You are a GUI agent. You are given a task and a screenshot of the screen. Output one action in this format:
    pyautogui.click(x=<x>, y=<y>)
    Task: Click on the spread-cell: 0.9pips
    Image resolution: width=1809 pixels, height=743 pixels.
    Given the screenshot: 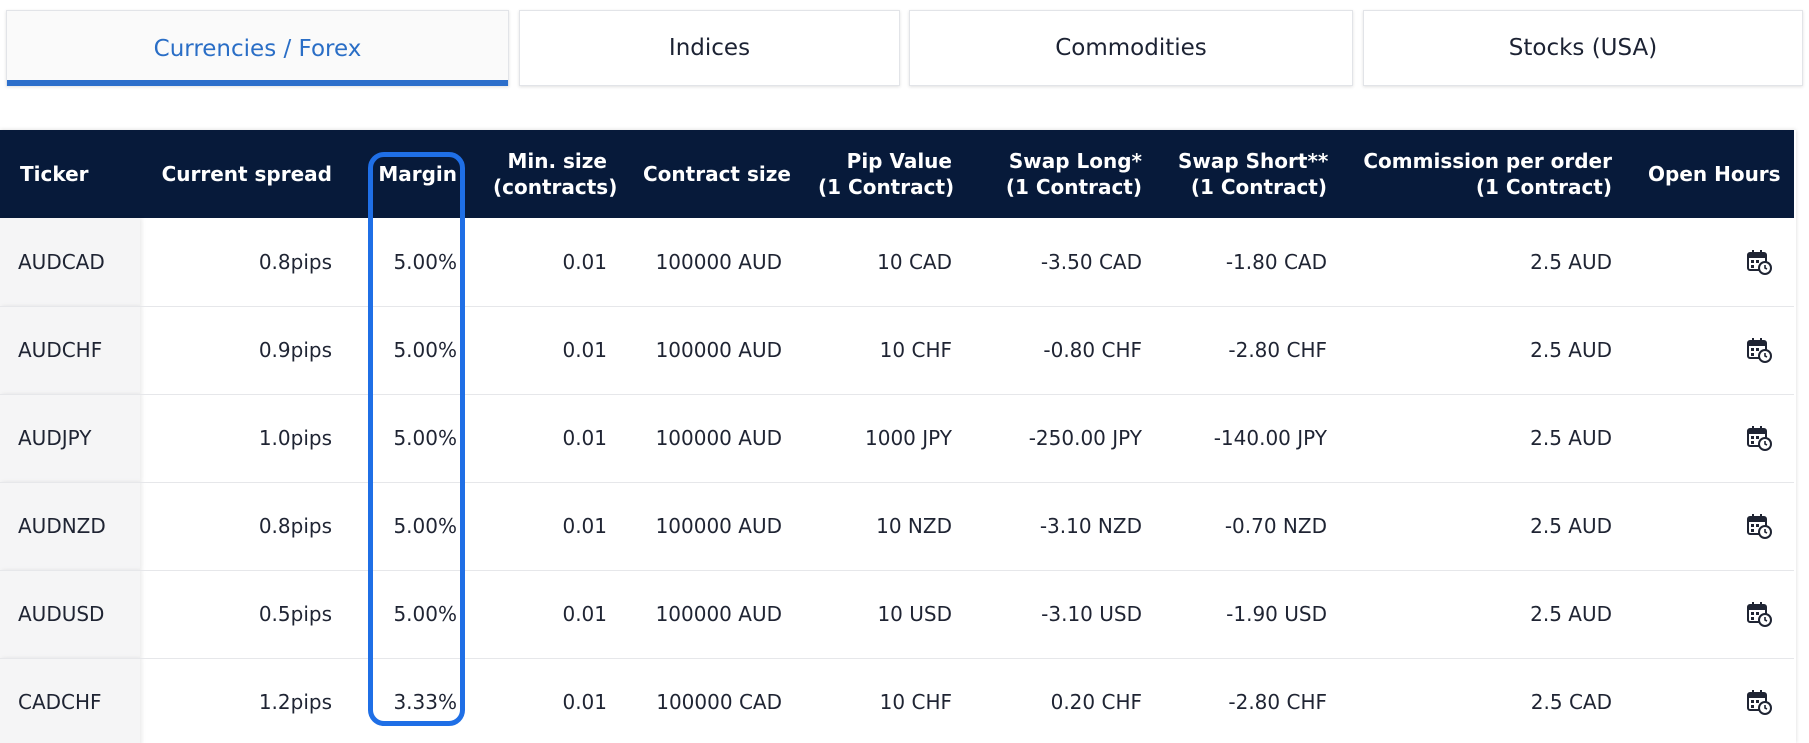 What is the action you would take?
    pyautogui.click(x=295, y=350)
    